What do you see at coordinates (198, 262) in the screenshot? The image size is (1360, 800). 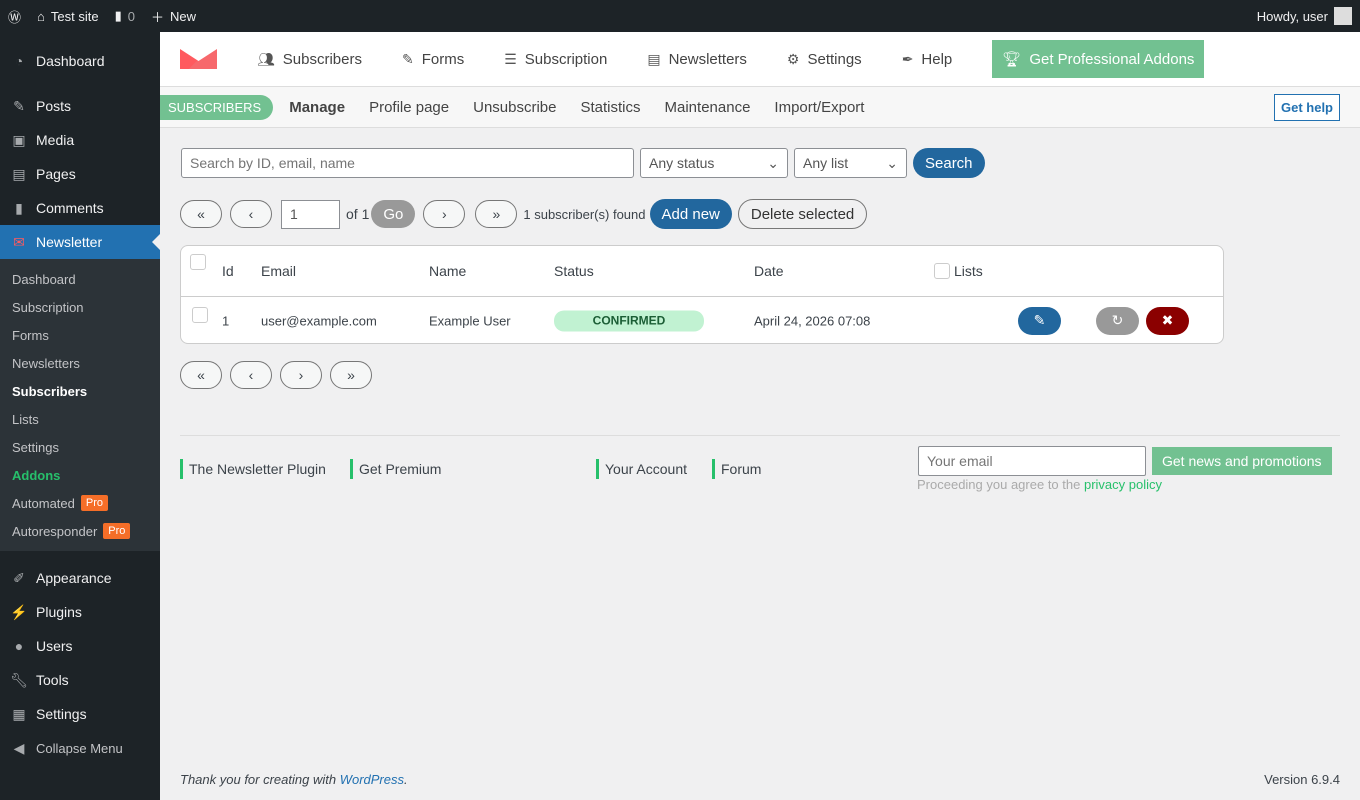 I see `select-all-checkbox` at bounding box center [198, 262].